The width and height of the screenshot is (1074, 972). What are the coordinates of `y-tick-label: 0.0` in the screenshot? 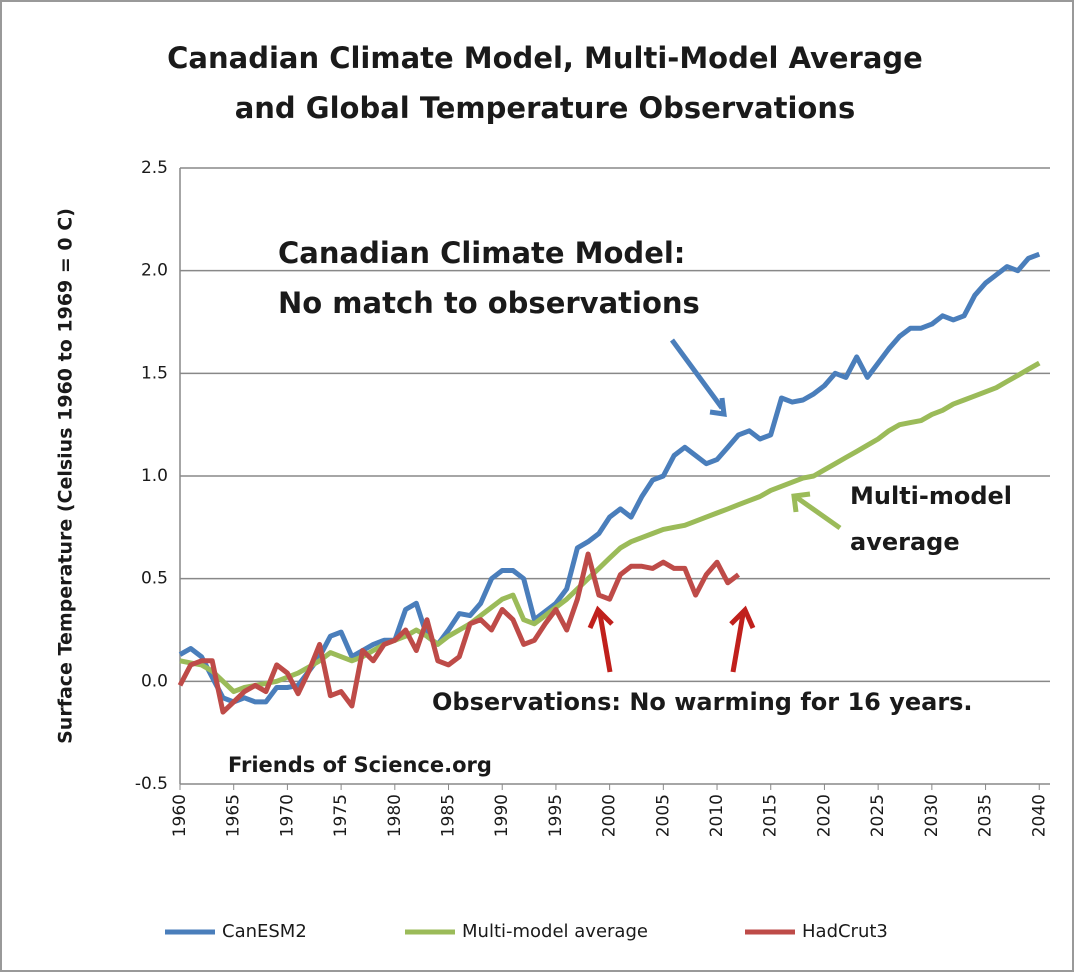 It's located at (154, 681).